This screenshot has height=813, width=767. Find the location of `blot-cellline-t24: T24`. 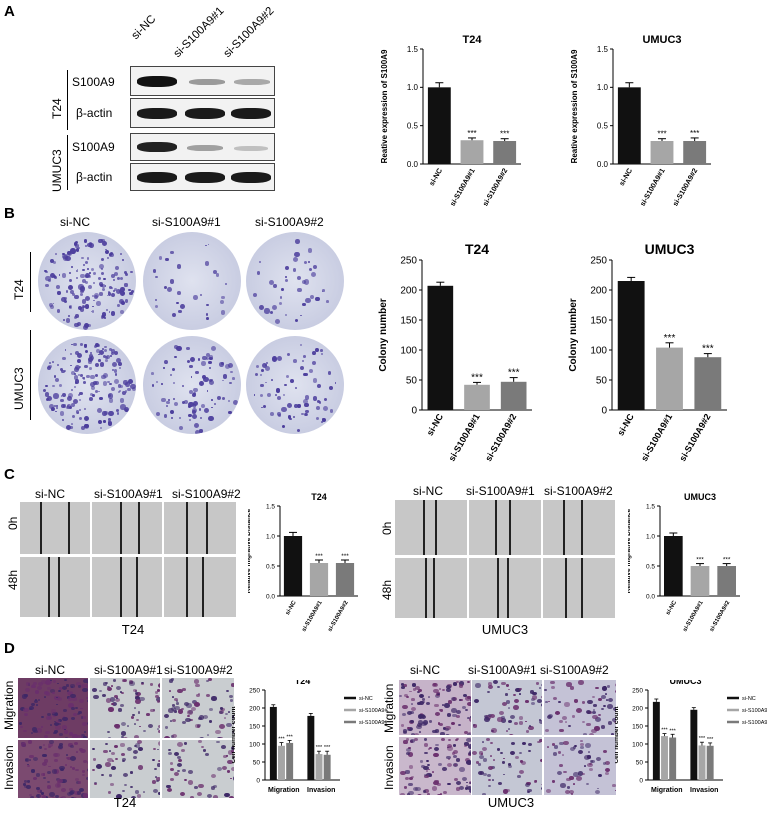

blot-cellline-t24: T24 is located at coordinates (57, 108).